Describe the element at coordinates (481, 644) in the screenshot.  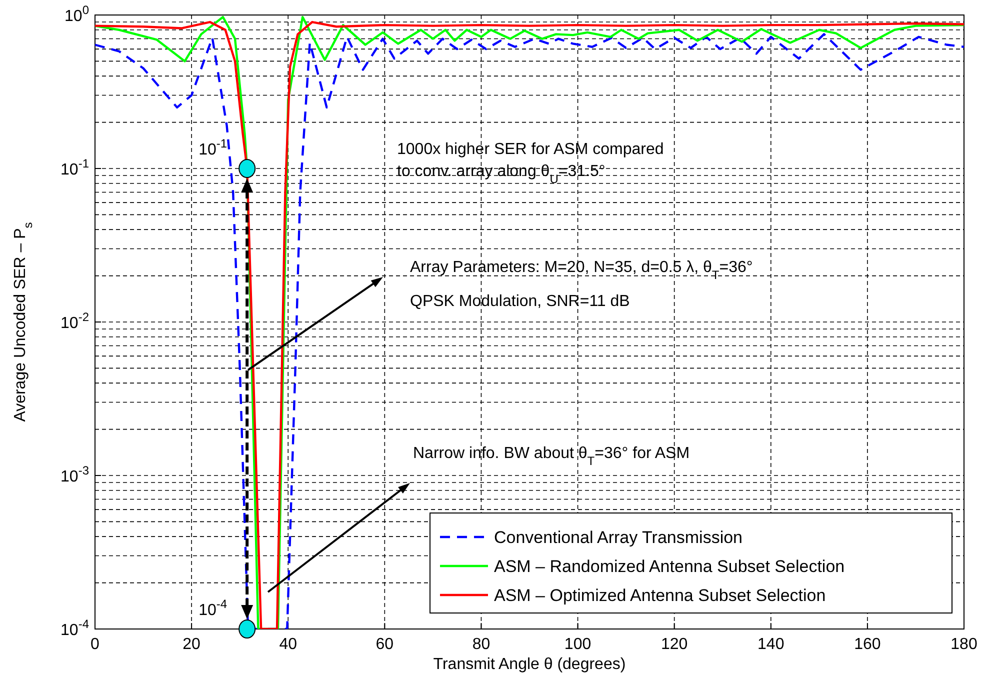
I see `x-tick-label: 80` at that location.